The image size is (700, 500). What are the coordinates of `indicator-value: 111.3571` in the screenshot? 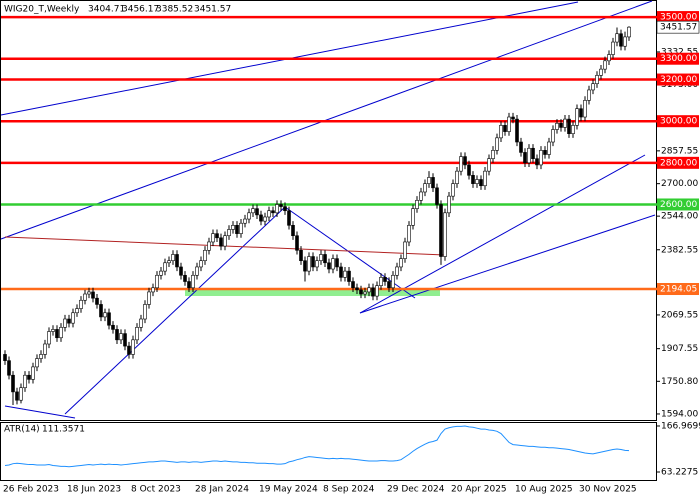 It's located at (63, 430).